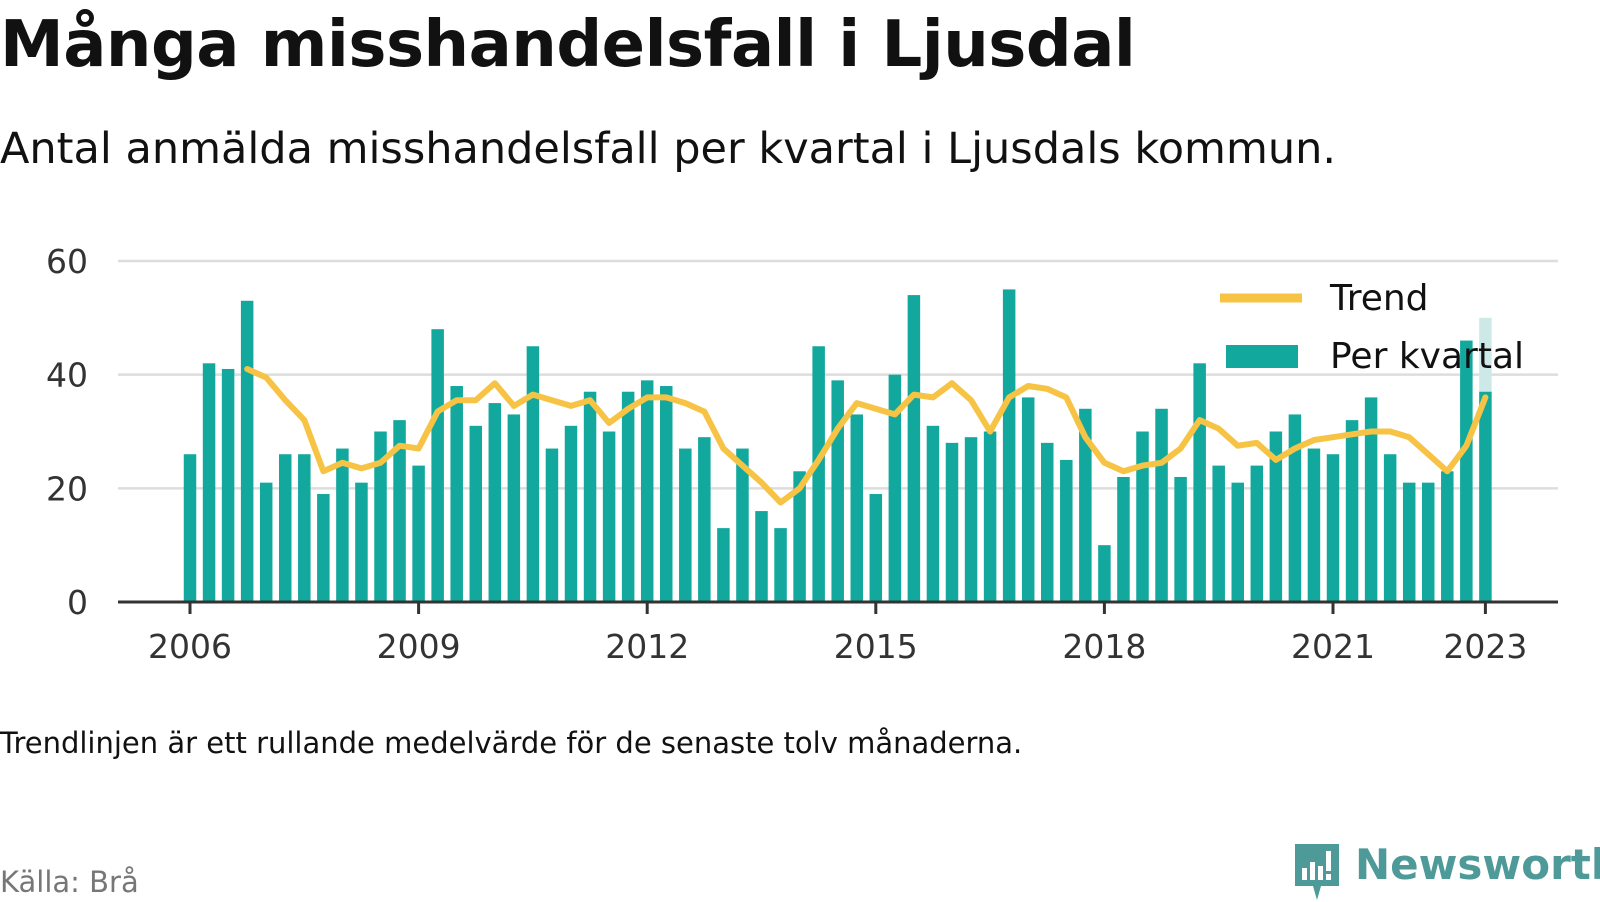  What do you see at coordinates (1485, 354) in the screenshot?
I see `bar-preliminary` at bounding box center [1485, 354].